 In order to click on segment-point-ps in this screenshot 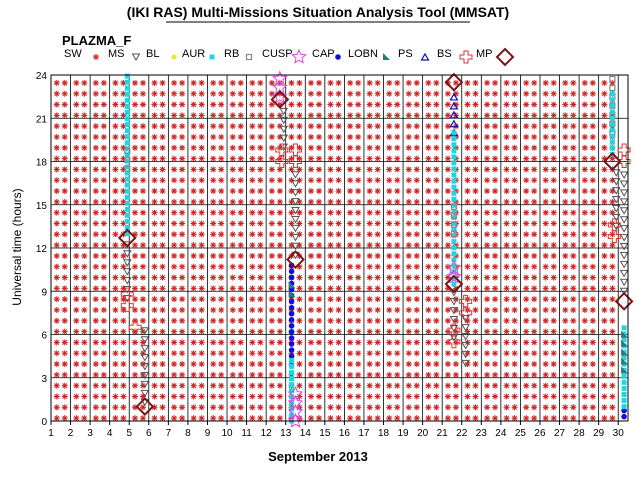, I will do `click(625, 370)`.